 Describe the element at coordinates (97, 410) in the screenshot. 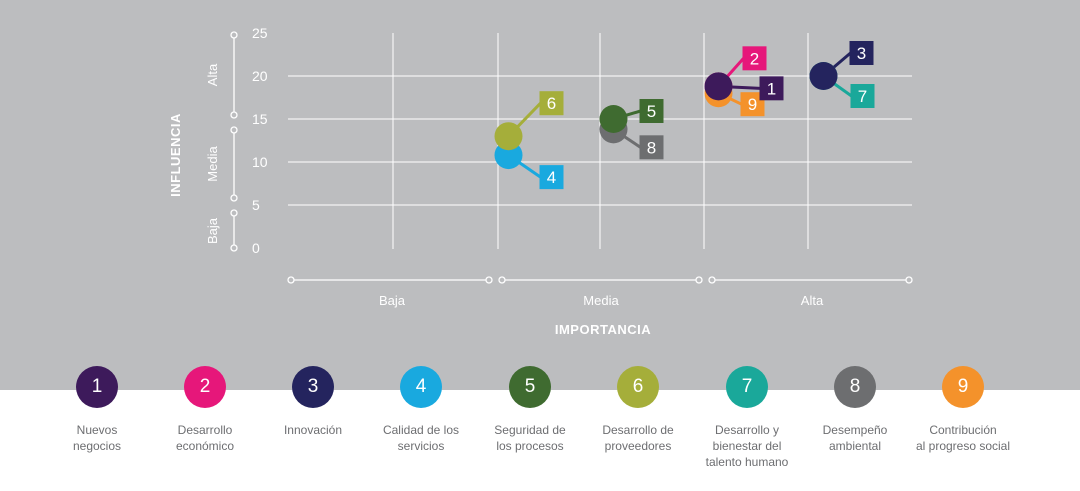

I see `legend-item: 1 Nuevos negocios` at that location.